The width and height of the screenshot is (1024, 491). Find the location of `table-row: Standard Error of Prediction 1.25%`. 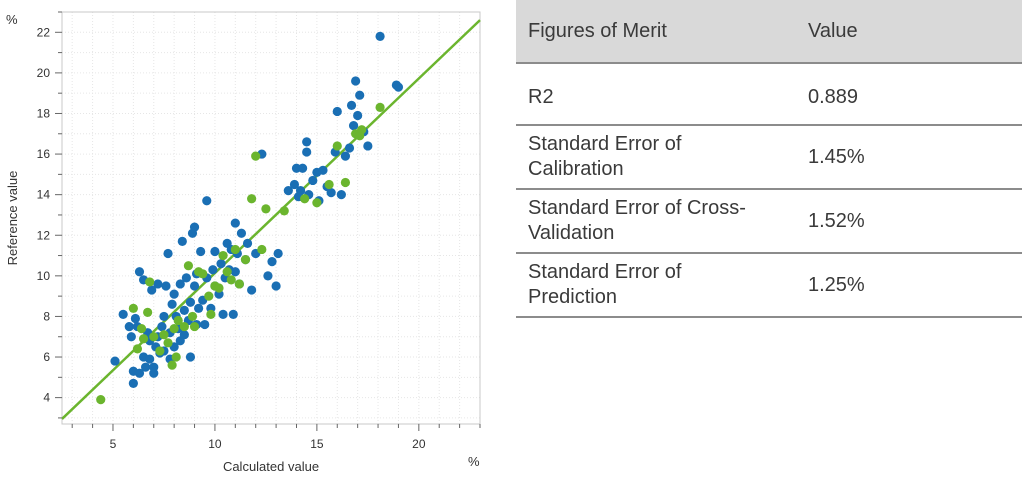

table-row: Standard Error of Prediction 1.25% is located at coordinates (769, 286).